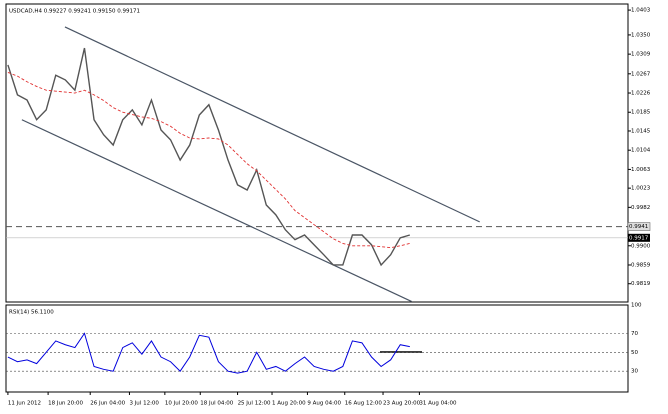  Describe the element at coordinates (641, 246) in the screenshot. I see `y-tick-label: 0.9900` at that location.